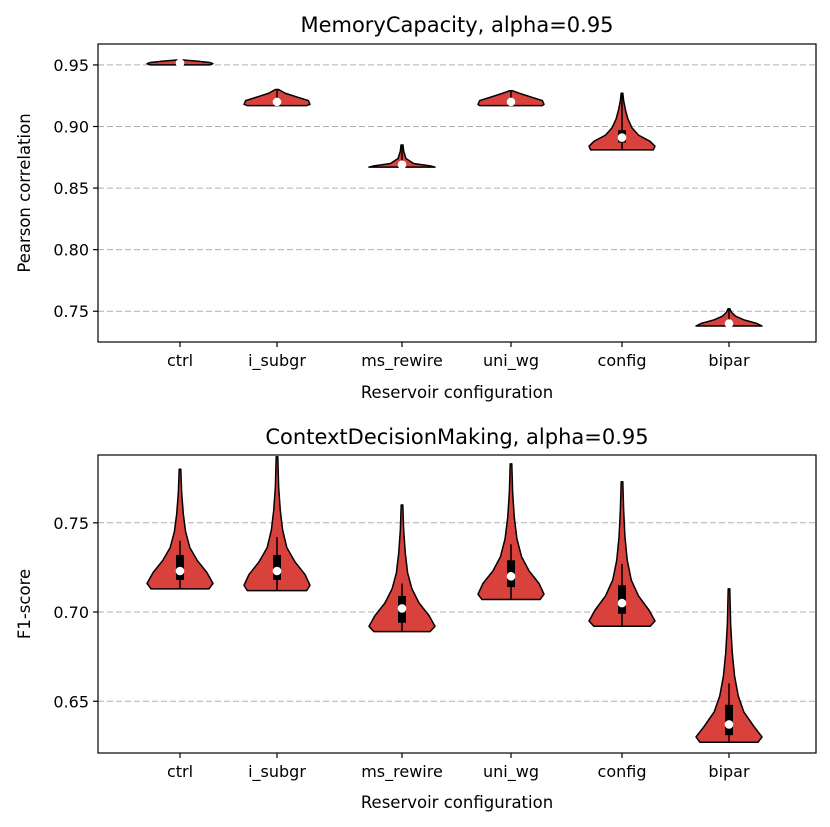 The image size is (830, 827). Describe the element at coordinates (71, 188) in the screenshot. I see `y-tick-label: 0.85` at that location.